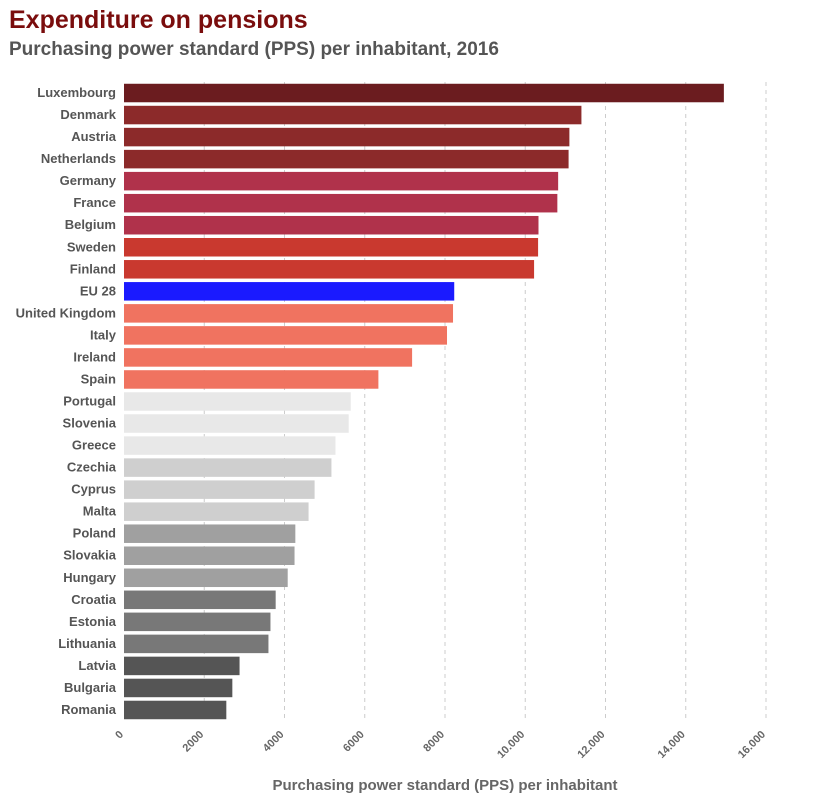  Describe the element at coordinates (89, 709) in the screenshot. I see `category-label: Romania` at that location.